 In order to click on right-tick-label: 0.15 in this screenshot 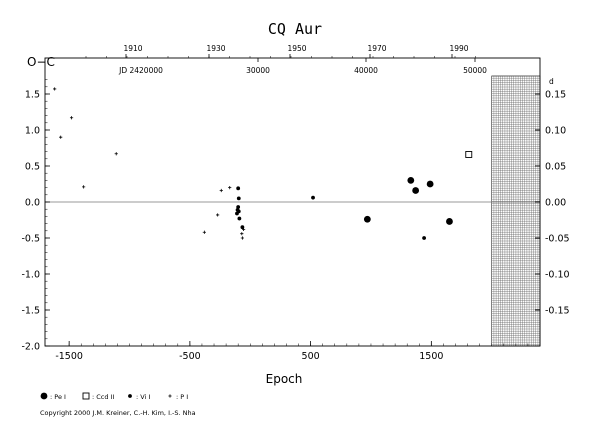, I will do `click(555, 95)`.